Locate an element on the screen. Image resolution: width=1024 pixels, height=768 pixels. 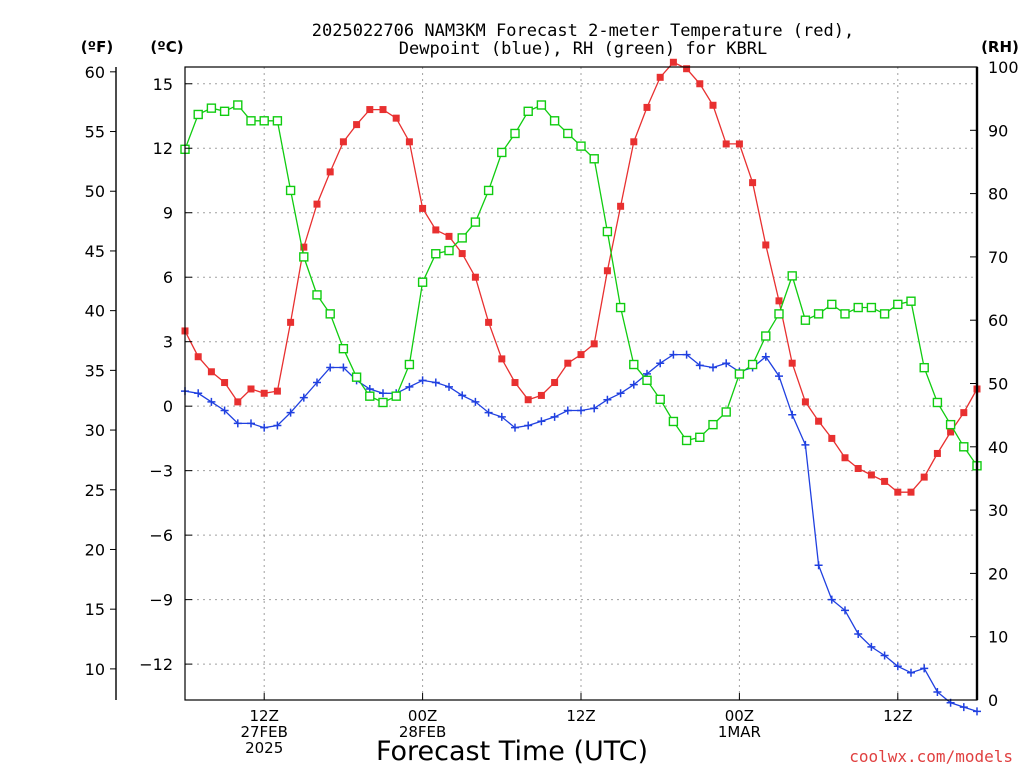
watermark: coolwx.com/models is located at coordinates (931, 756).